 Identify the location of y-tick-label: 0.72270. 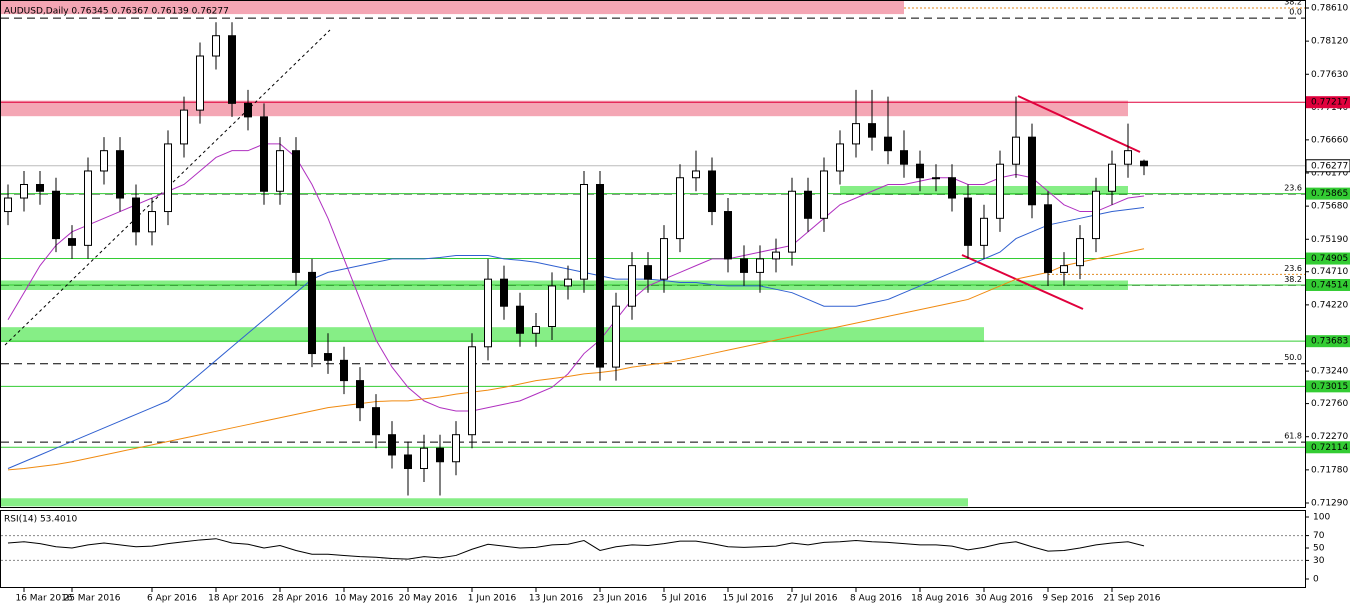
(1329, 437).